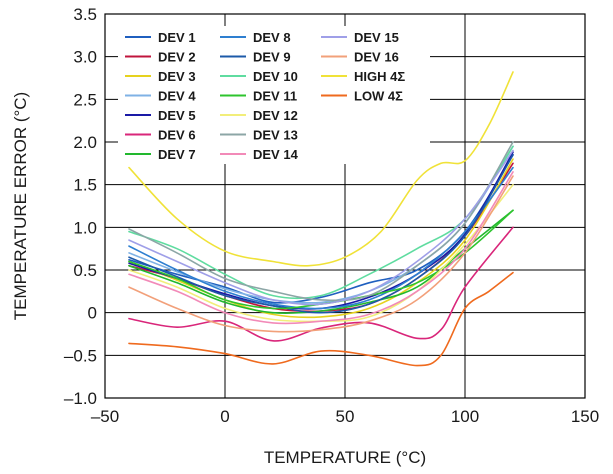 This screenshot has height=474, width=613. I want to click on y-tick-label: –1.0, so click(80, 398).